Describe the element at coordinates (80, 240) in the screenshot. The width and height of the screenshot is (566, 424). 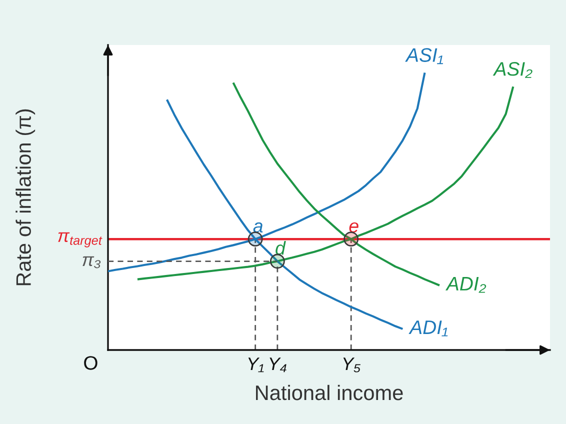
I see `ref-line-label: π$_{target}$` at that location.